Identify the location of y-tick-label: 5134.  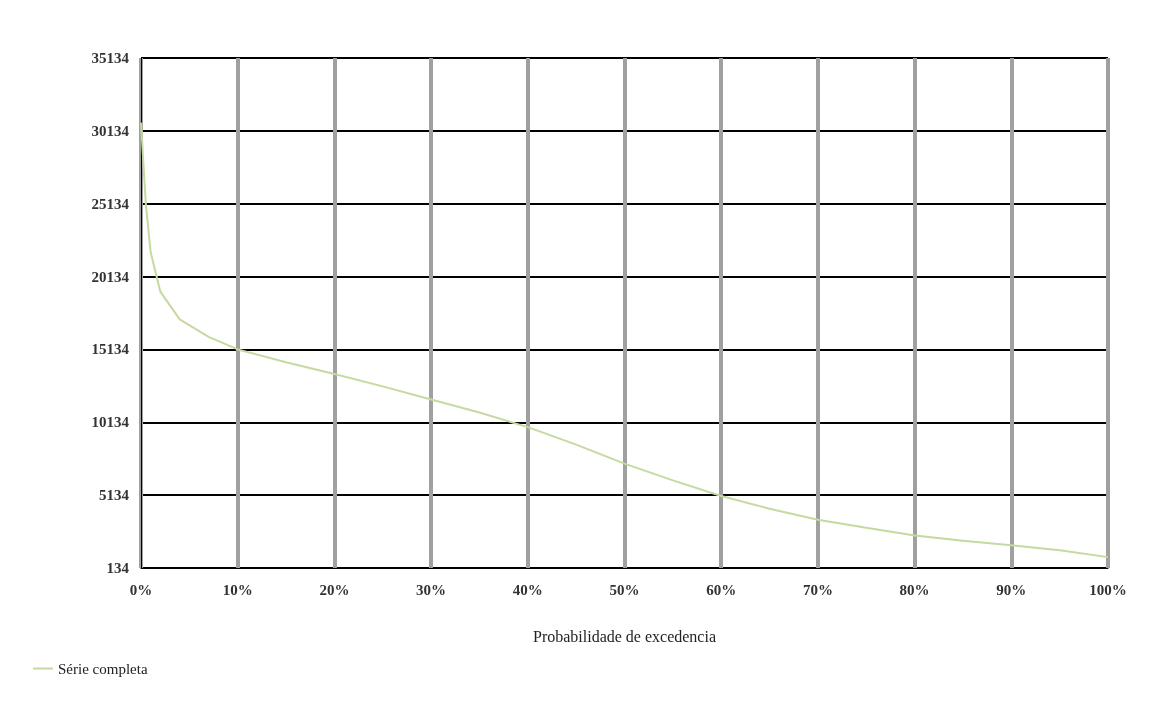
(114, 495).